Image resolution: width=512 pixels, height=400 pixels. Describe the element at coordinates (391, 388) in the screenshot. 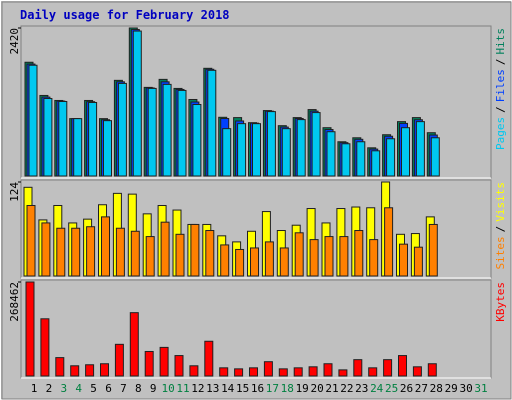

I see `x-tick-label: 25` at that location.